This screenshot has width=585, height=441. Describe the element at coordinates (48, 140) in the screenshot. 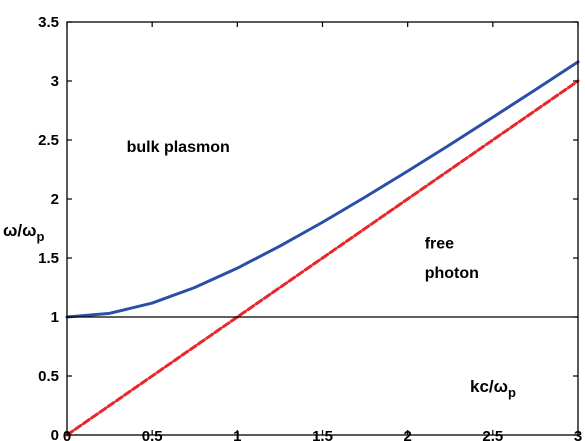

I see `y-tick-label-5: 2.5` at that location.